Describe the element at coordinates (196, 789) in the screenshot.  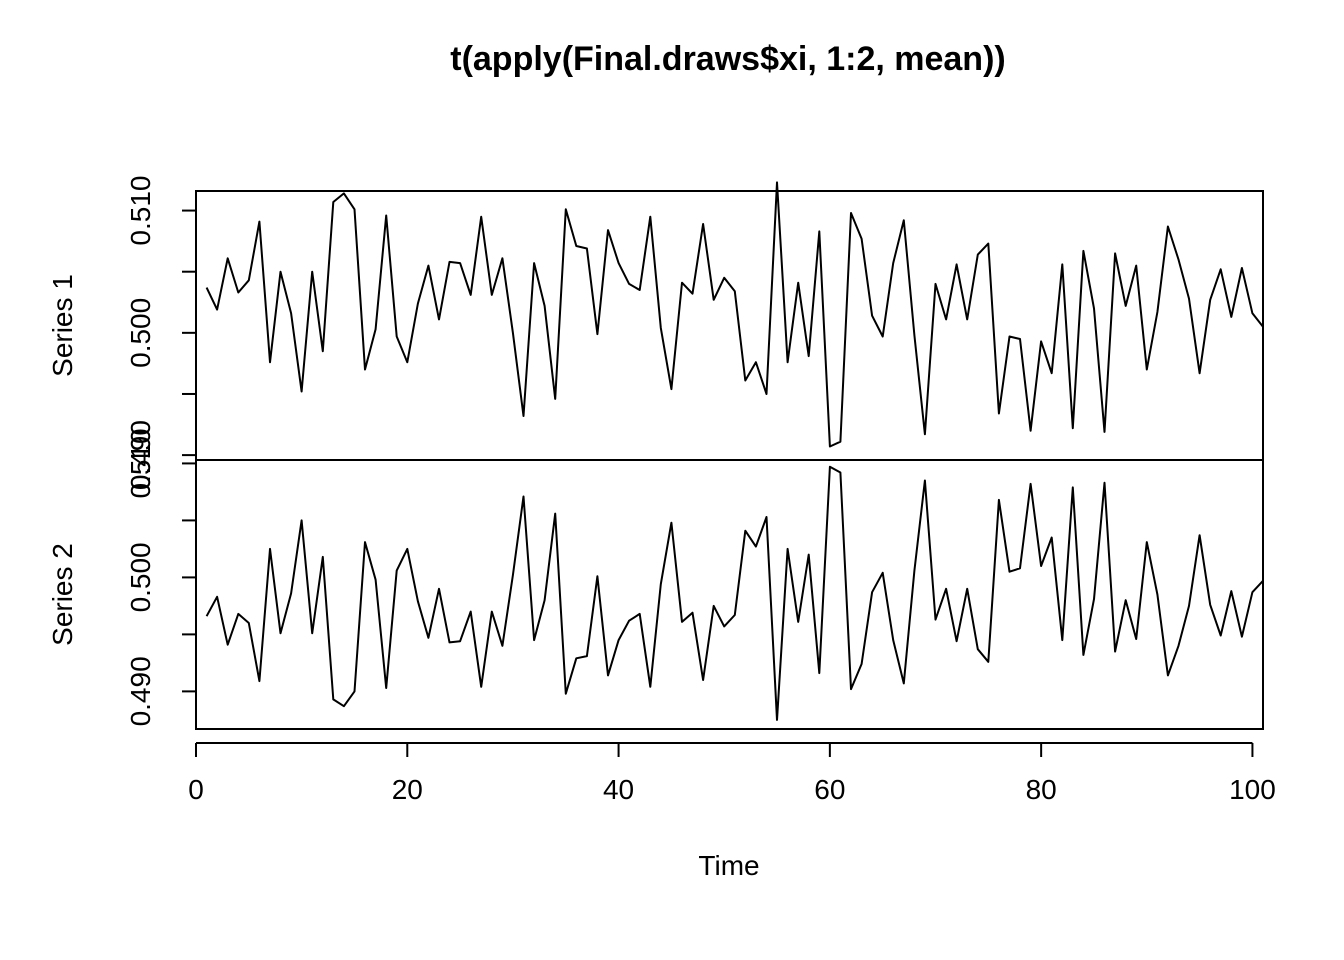
I see `x-tick-label: 0` at that location.